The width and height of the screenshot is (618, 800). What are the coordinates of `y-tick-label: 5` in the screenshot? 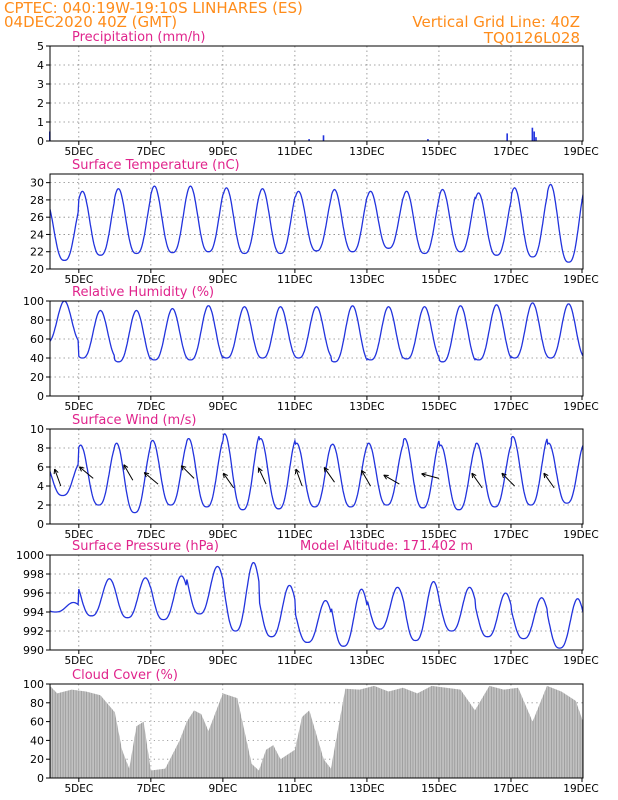 It's located at (40, 46).